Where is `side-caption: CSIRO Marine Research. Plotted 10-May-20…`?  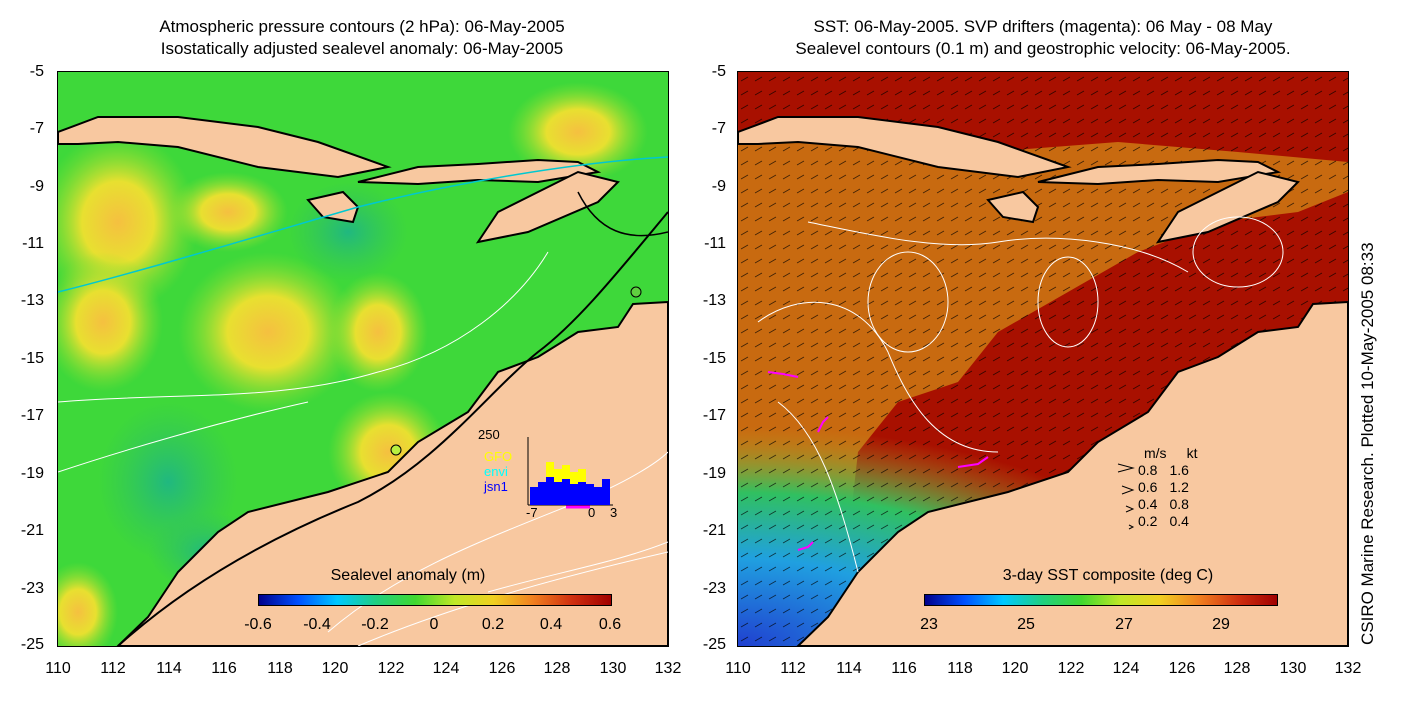 side-caption: CSIRO Marine Research. Plotted 10-May-20… is located at coordinates (1367, 443).